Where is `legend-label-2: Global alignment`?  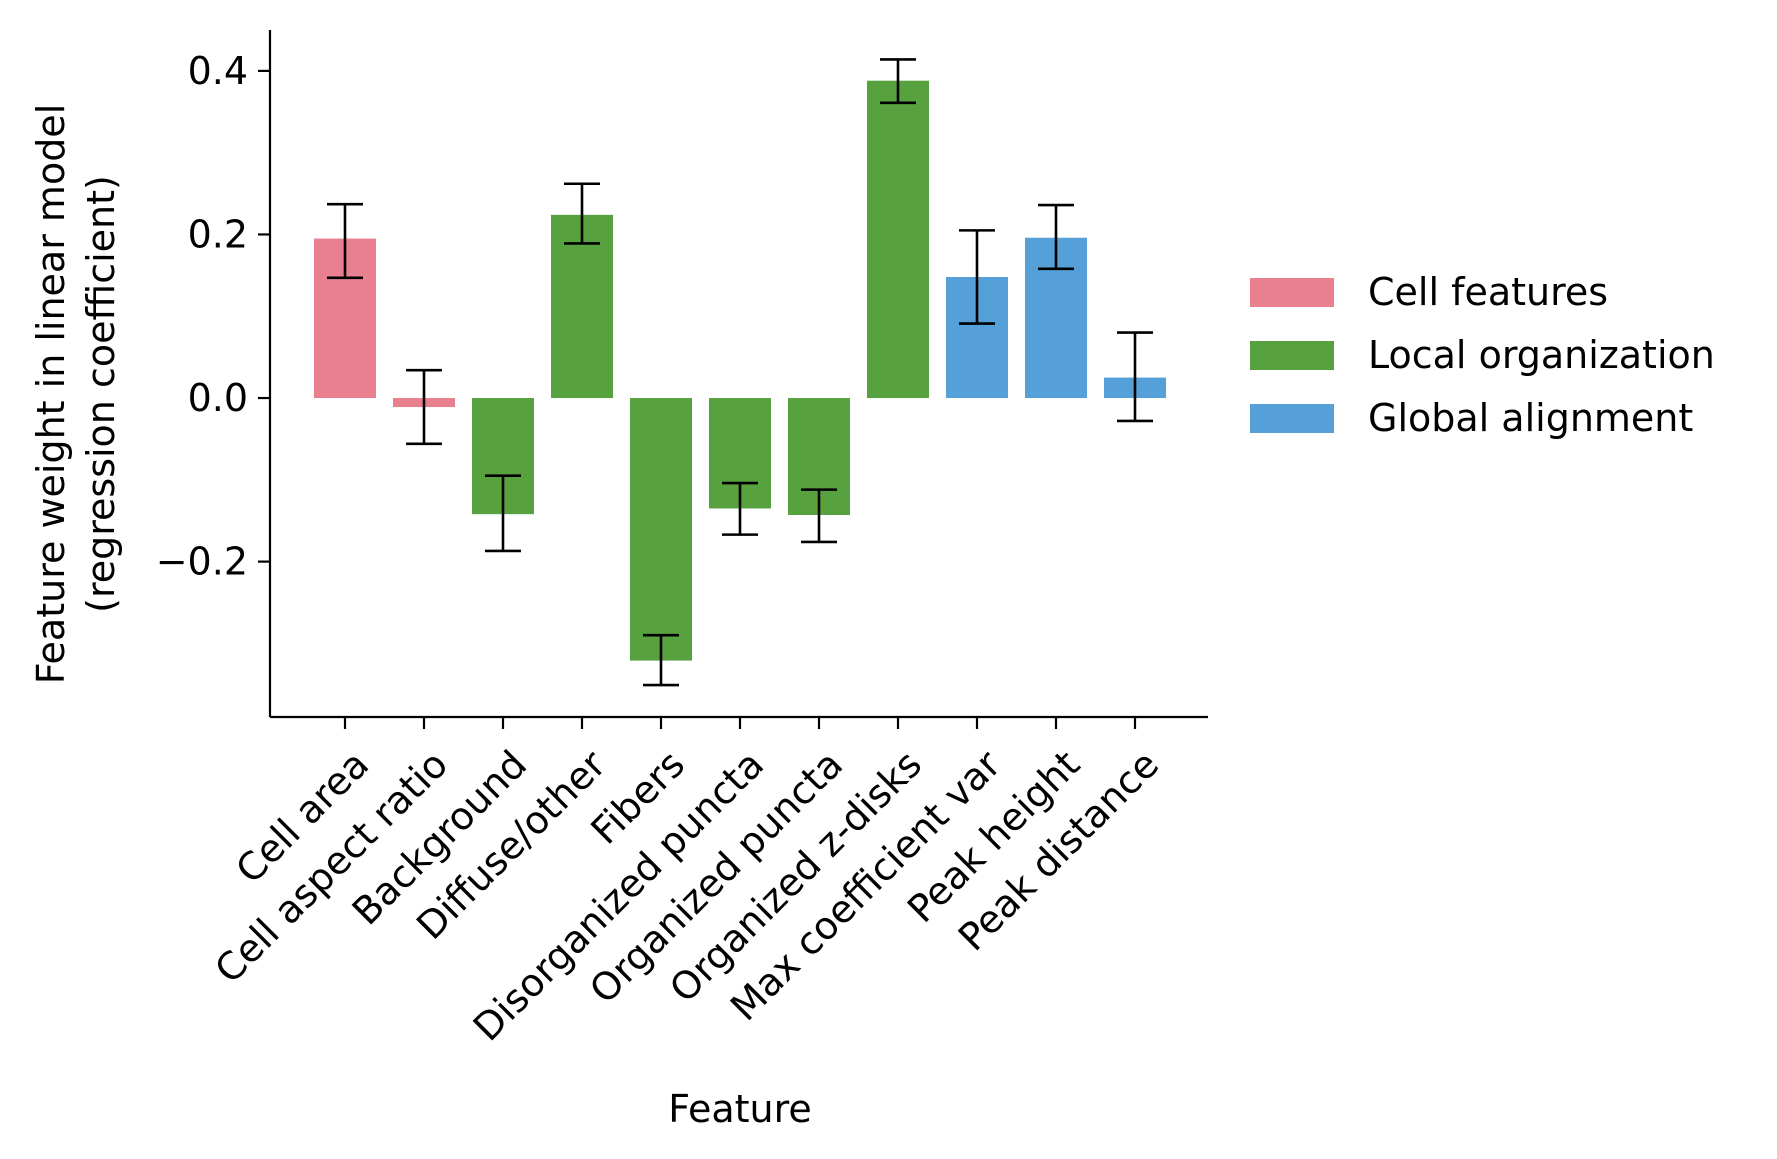 legend-label-2: Global alignment is located at coordinates (1530, 418).